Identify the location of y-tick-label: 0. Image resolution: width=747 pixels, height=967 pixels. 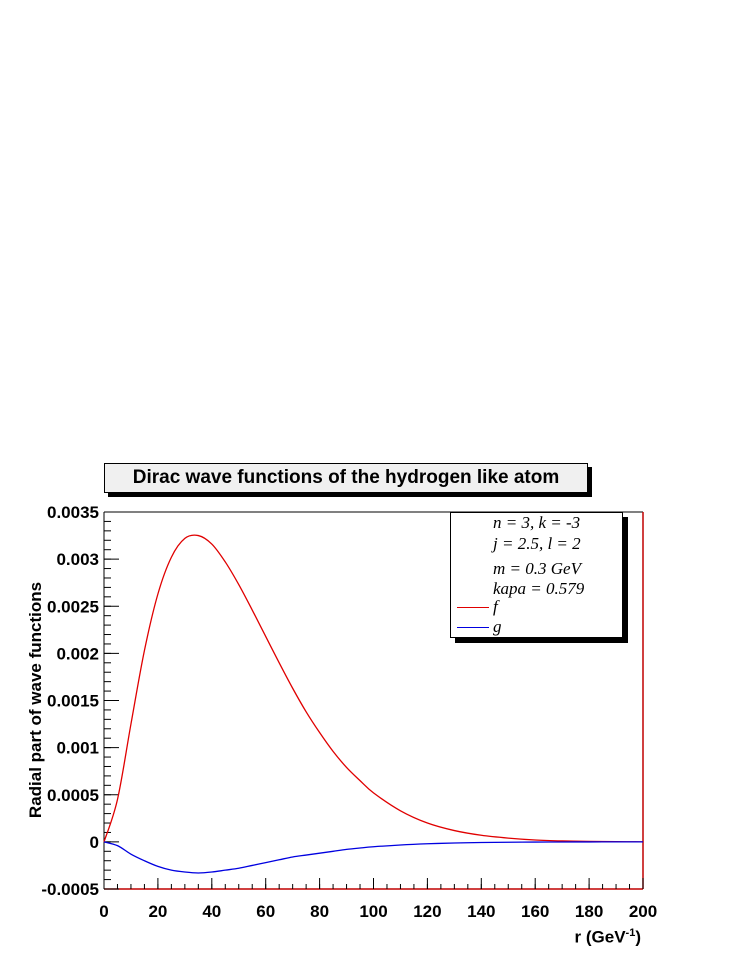
(94, 842).